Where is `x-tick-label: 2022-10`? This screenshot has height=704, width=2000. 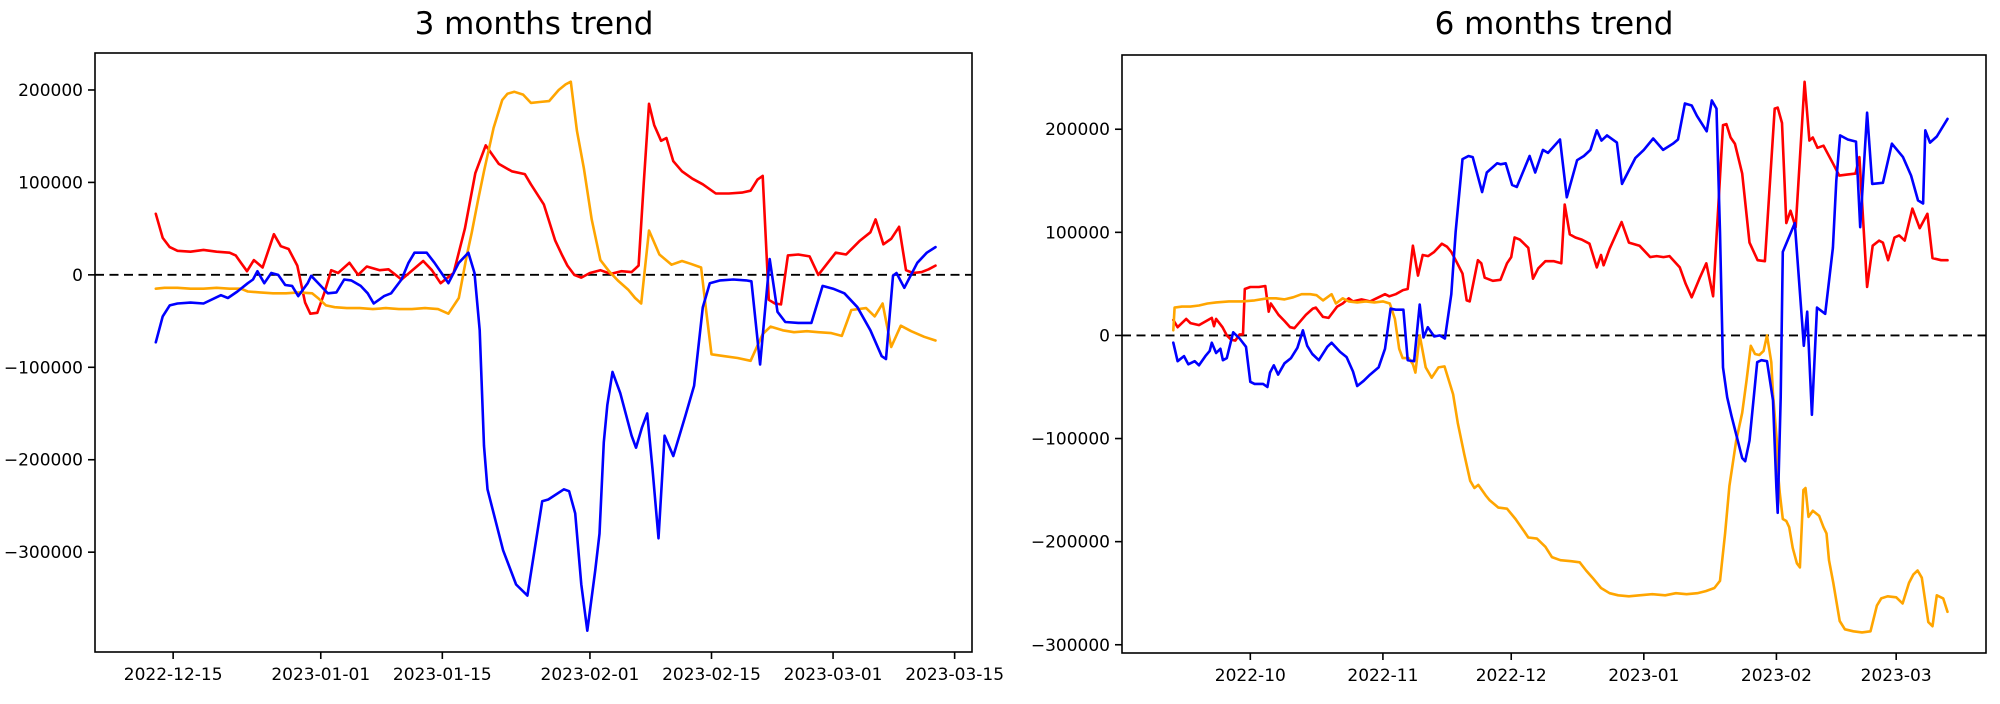
x-tick-label: 2022-10 is located at coordinates (1250, 676).